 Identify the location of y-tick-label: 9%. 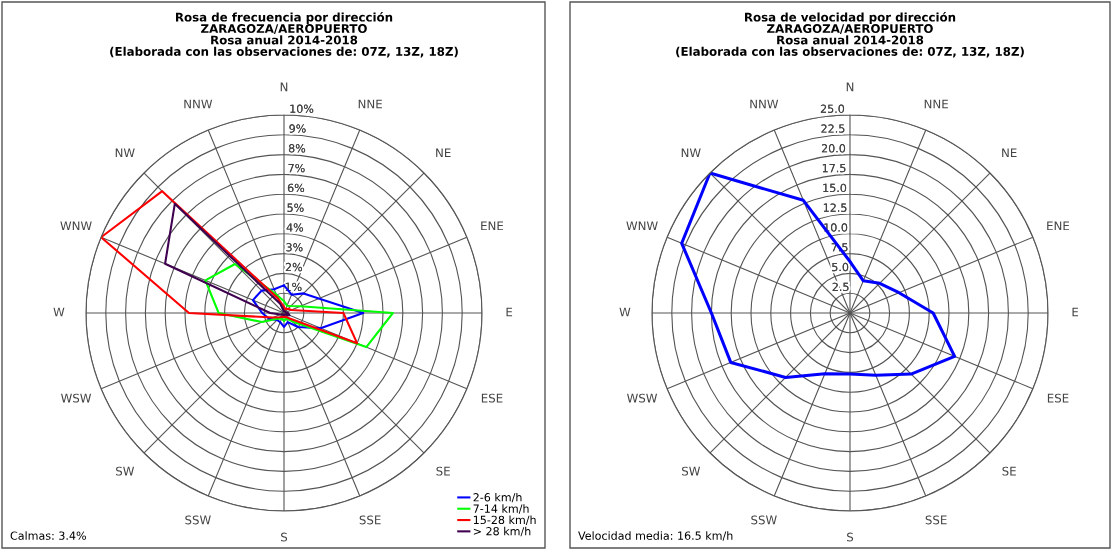
(297, 128).